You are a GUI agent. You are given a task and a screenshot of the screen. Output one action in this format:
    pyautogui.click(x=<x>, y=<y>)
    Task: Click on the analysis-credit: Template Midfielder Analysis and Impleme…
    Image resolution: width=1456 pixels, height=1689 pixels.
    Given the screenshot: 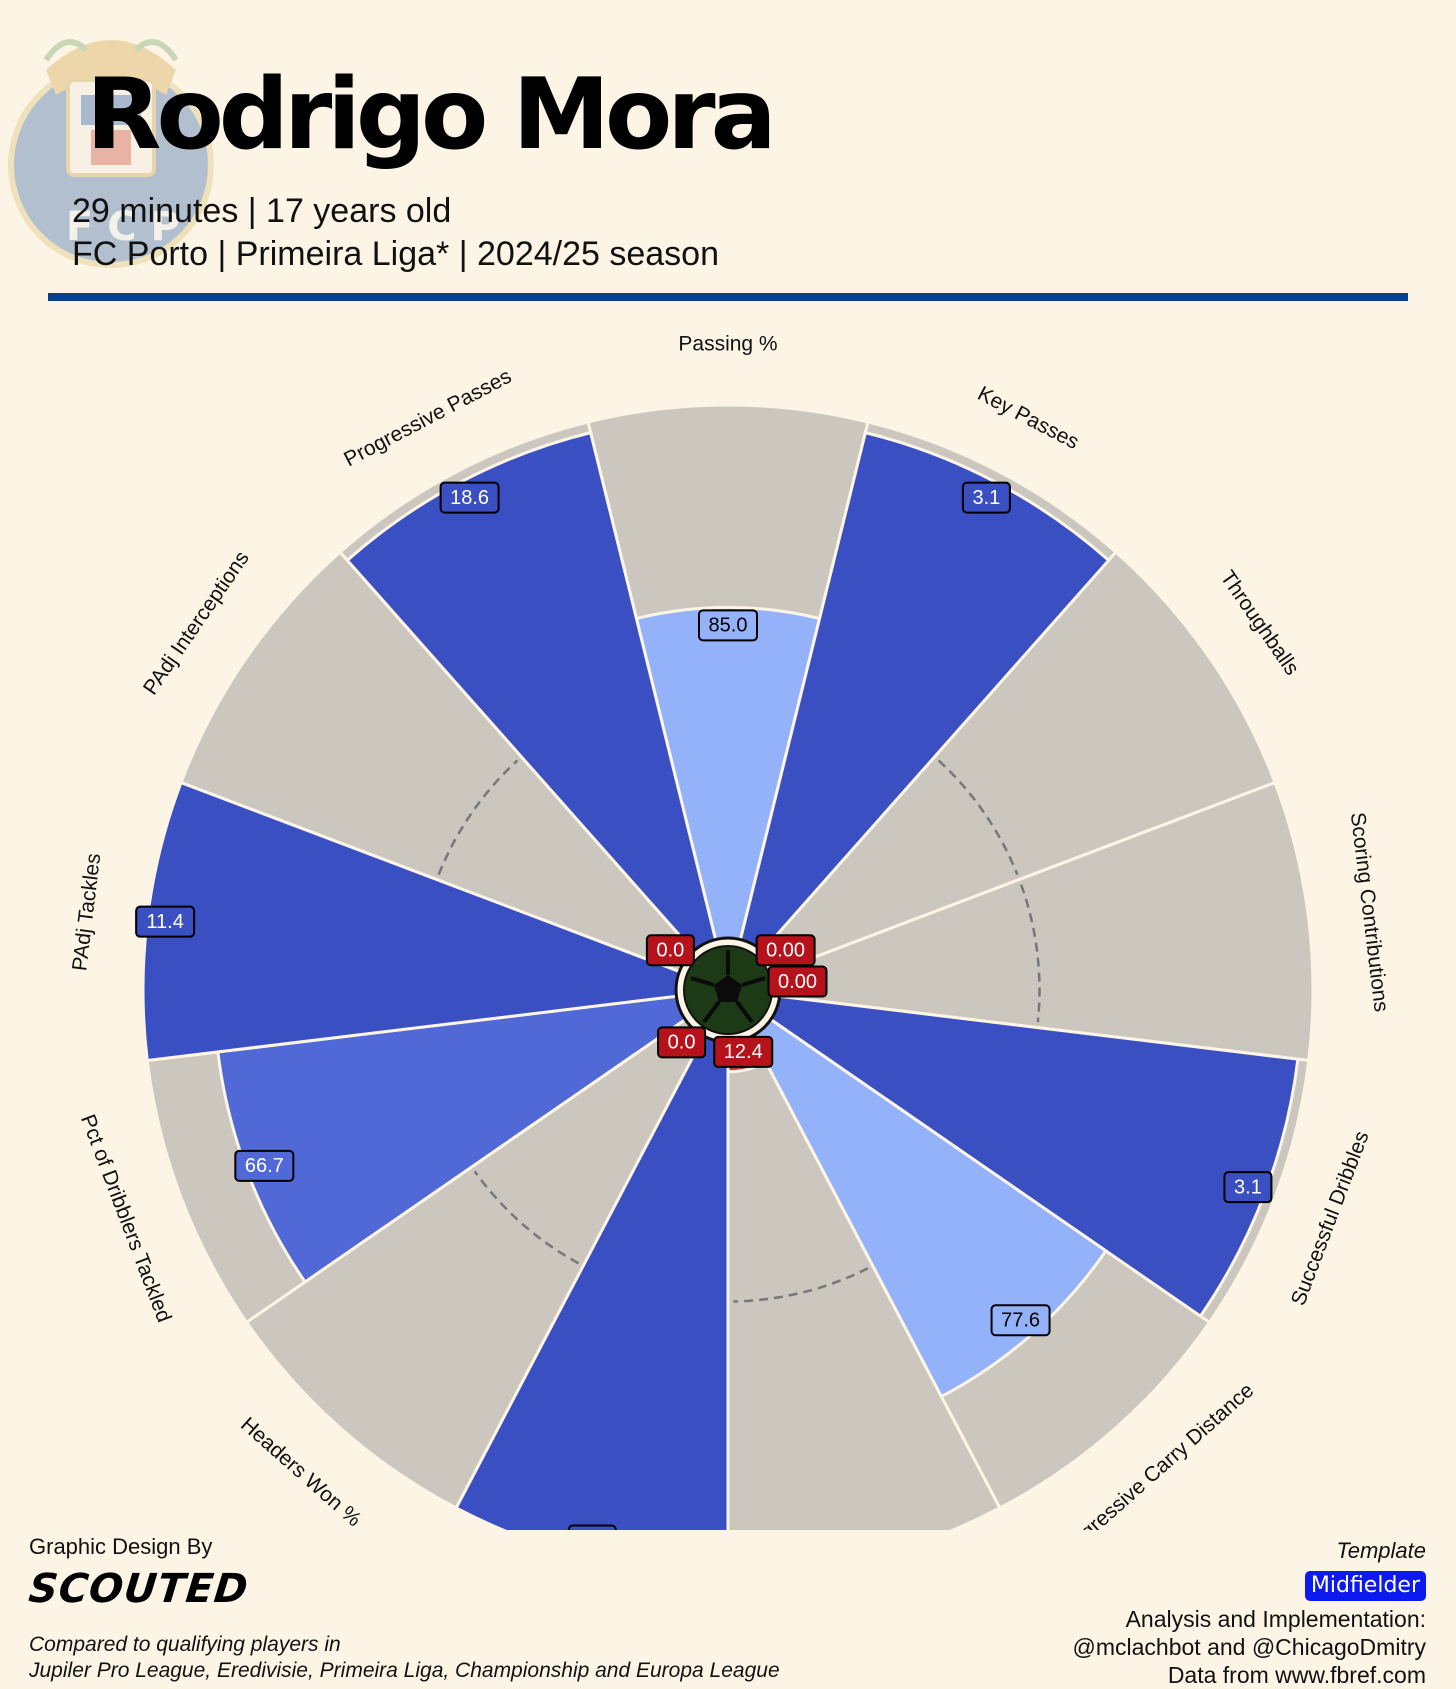 What is the action you would take?
    pyautogui.click(x=1250, y=1613)
    